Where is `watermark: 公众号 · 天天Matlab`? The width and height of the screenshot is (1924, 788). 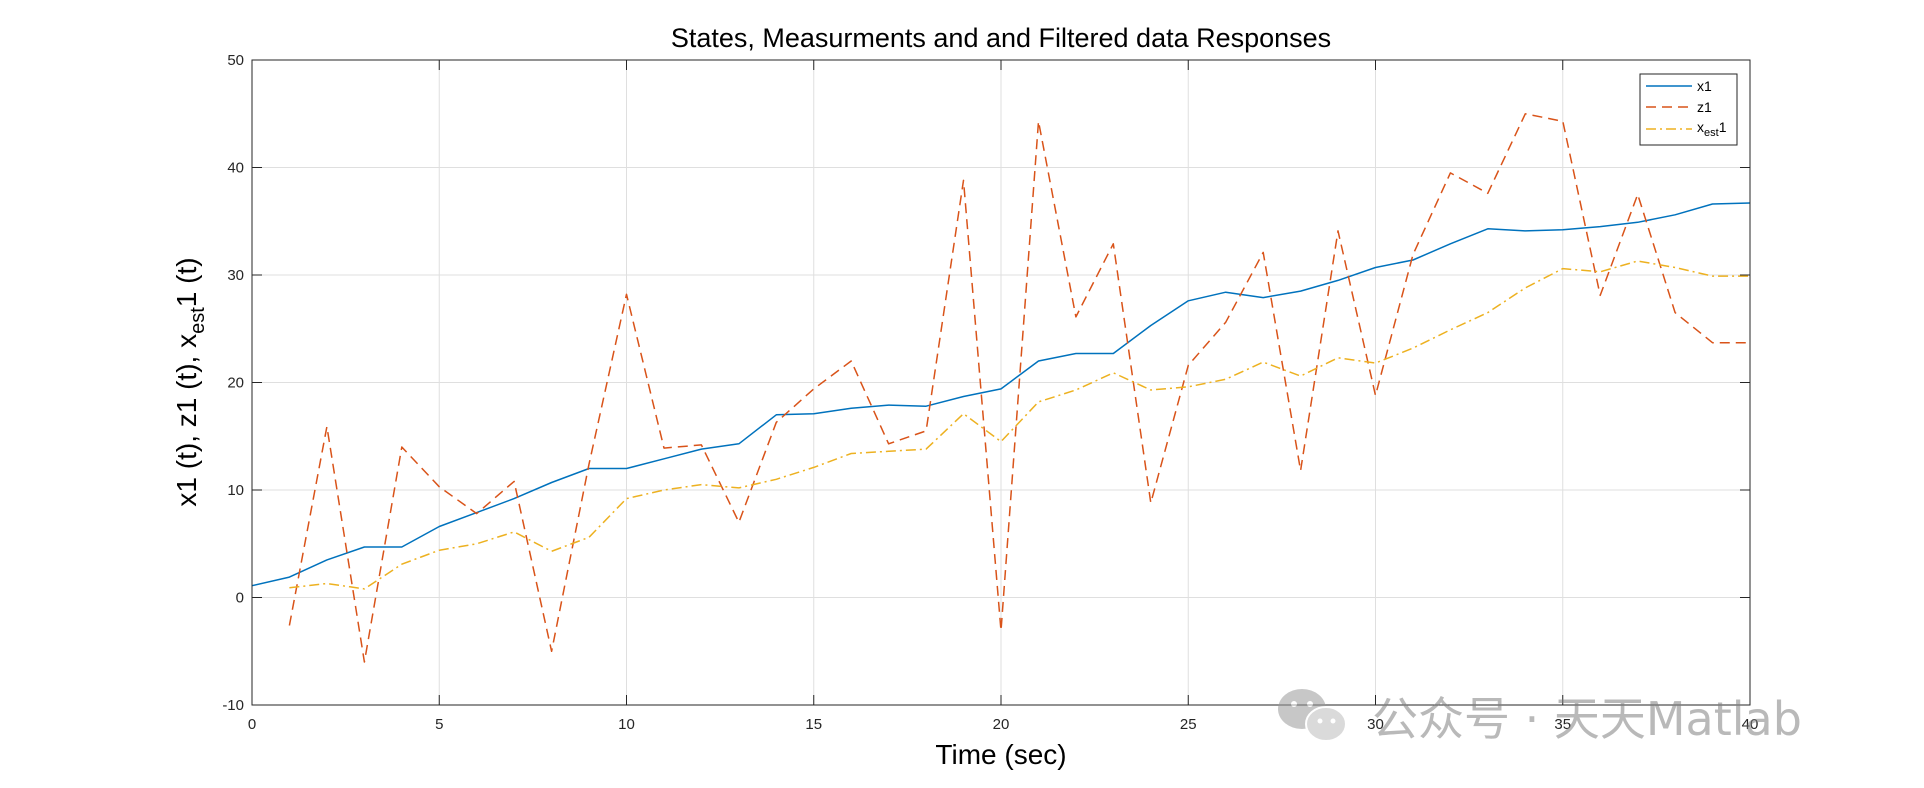 watermark: 公众号 · 天天Matlab is located at coordinates (1540, 717).